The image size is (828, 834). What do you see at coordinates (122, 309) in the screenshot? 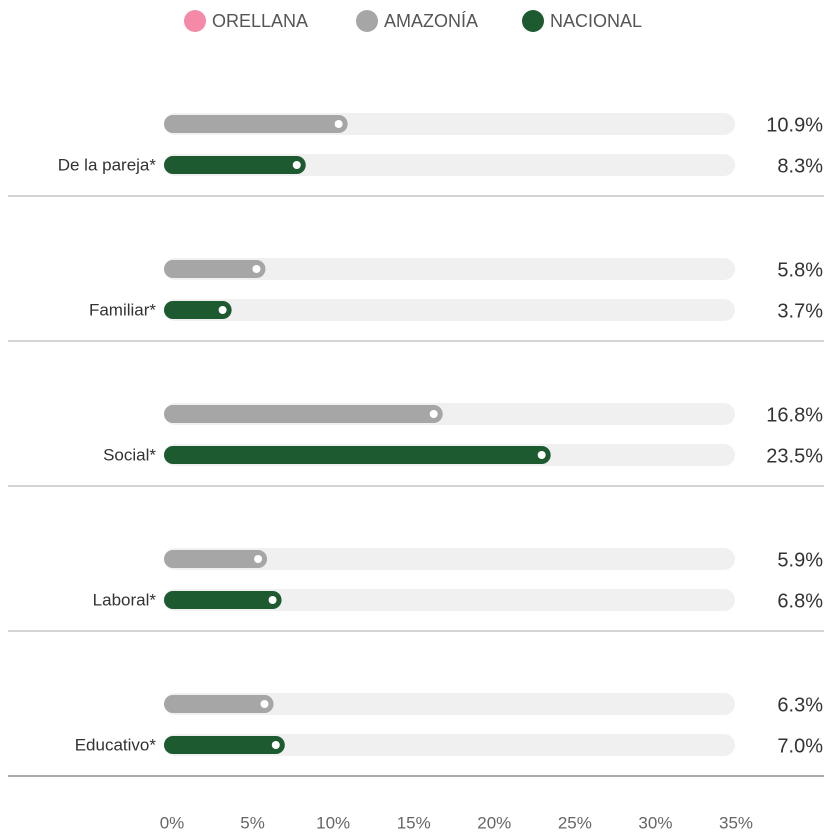
I see `category-label: Familiar*` at bounding box center [122, 309].